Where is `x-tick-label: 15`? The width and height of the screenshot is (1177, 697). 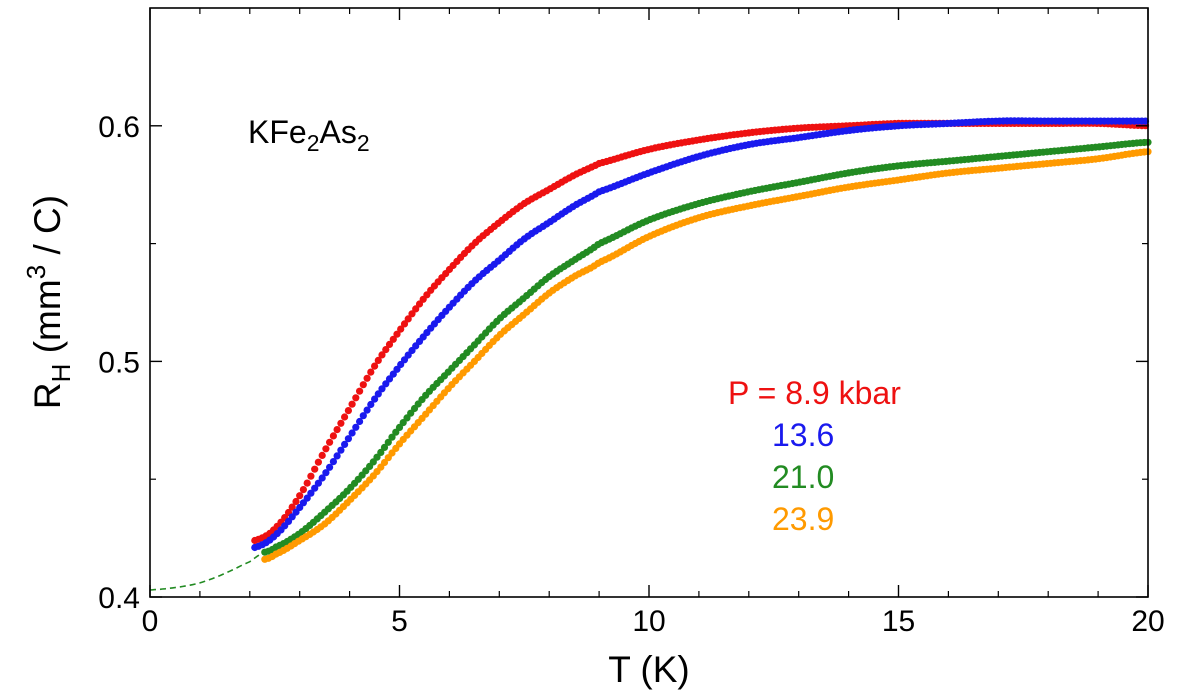 x-tick-label: 15 is located at coordinates (898, 621).